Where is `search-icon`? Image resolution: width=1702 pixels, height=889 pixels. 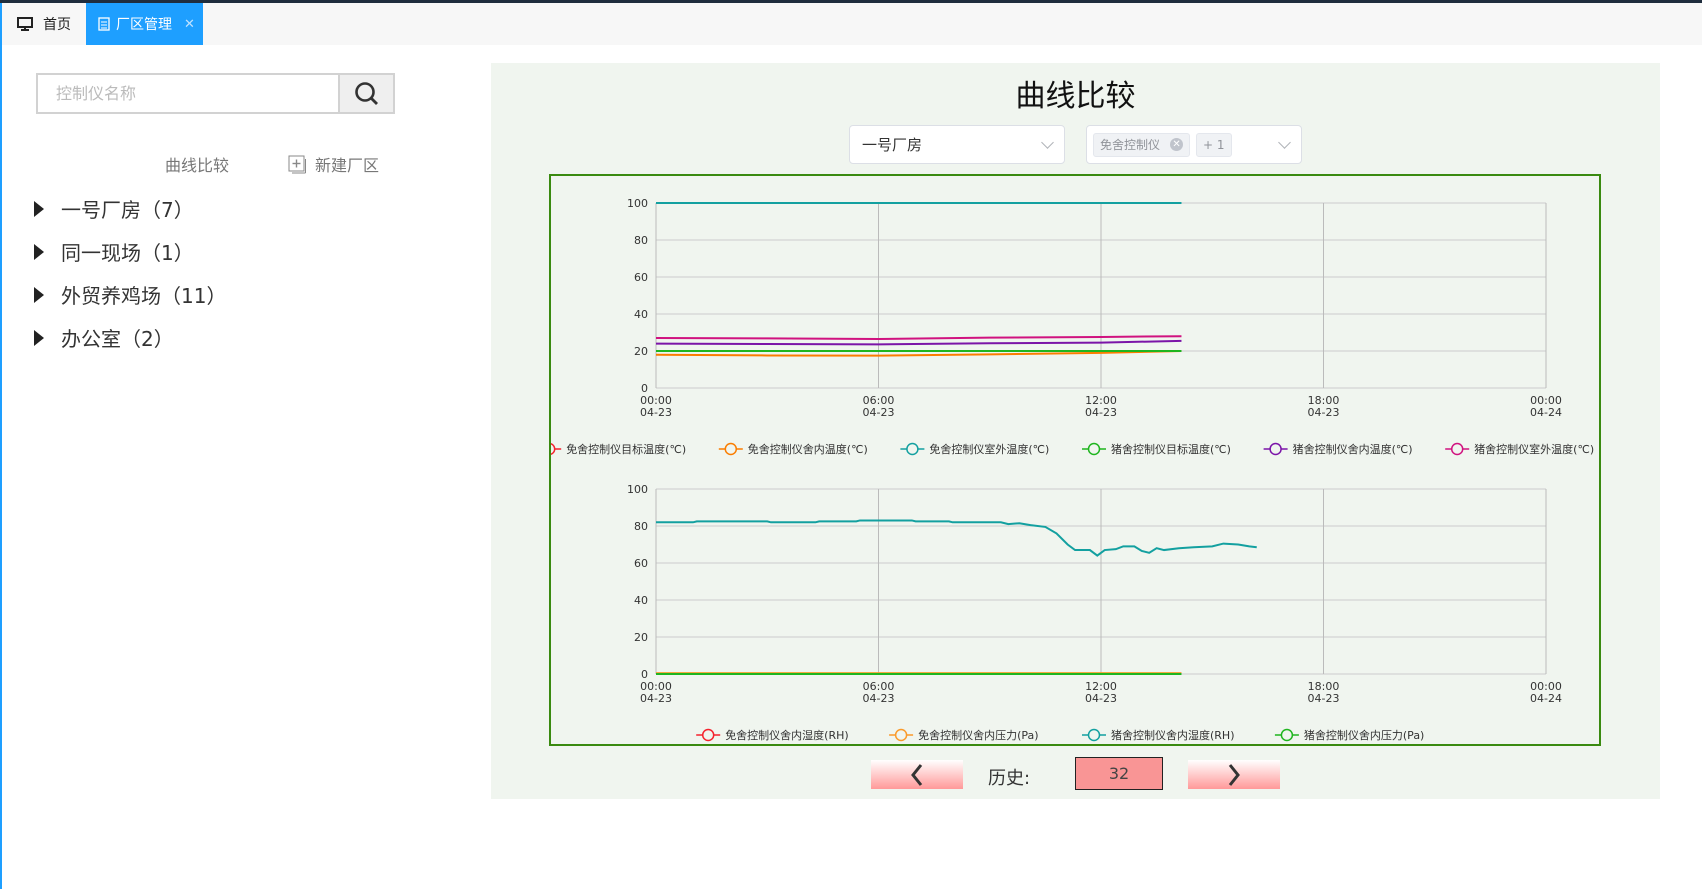 search-icon is located at coordinates (366, 93).